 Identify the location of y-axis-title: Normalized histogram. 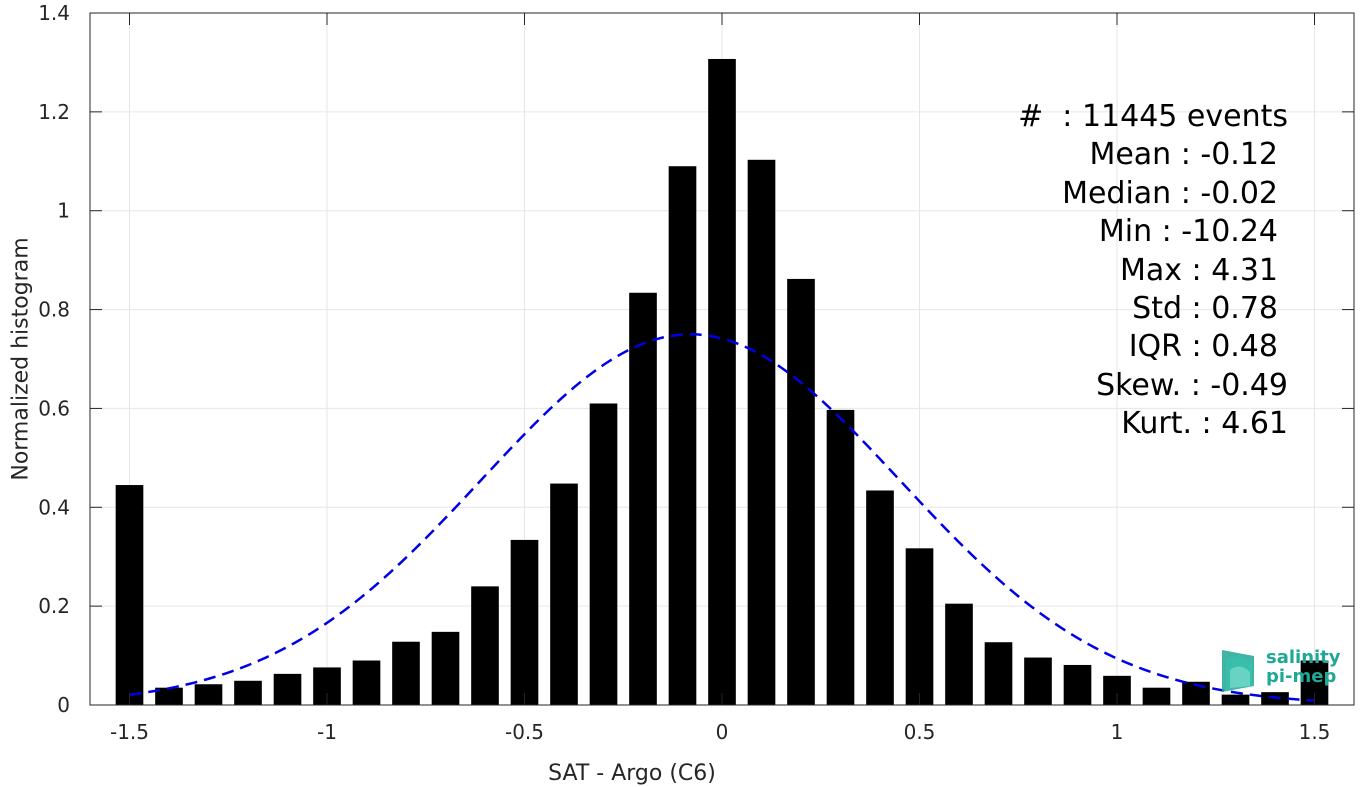
(21, 358).